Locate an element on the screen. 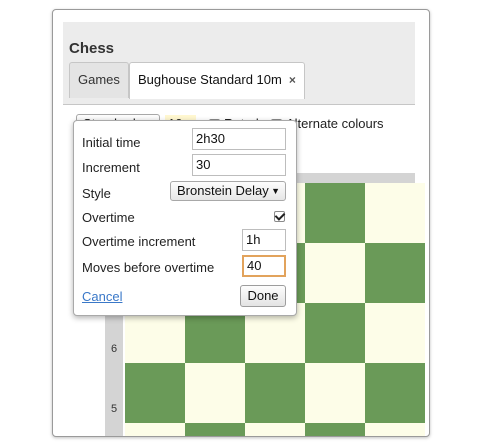 This screenshot has height=444, width=480. tab-bughouse-standard: Bughouse Standard 10m × is located at coordinates (217, 80).